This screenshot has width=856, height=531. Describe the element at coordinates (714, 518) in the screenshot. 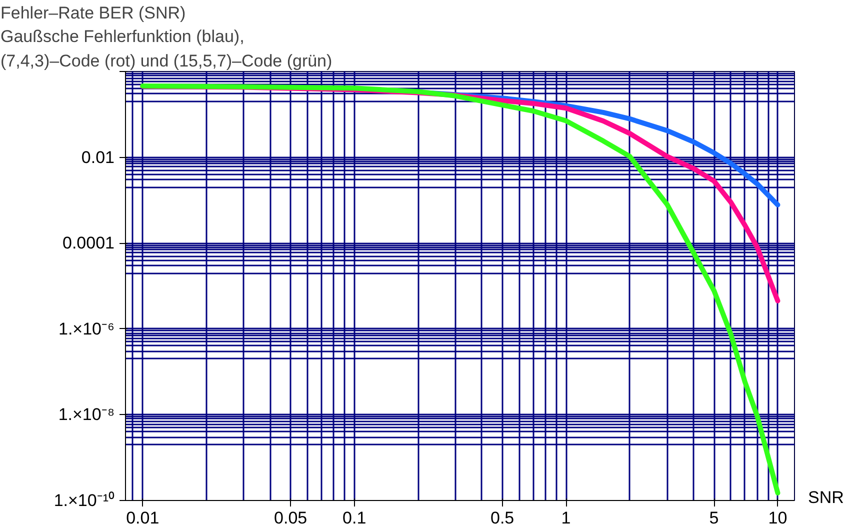

I see `x-tick-label: 5` at that location.